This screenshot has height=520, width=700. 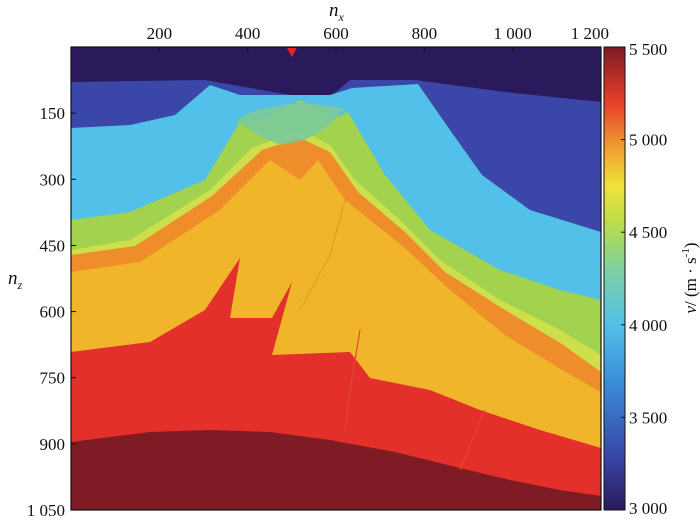 I want to click on colorbar-tick-label: 3 000, so click(x=648, y=508).